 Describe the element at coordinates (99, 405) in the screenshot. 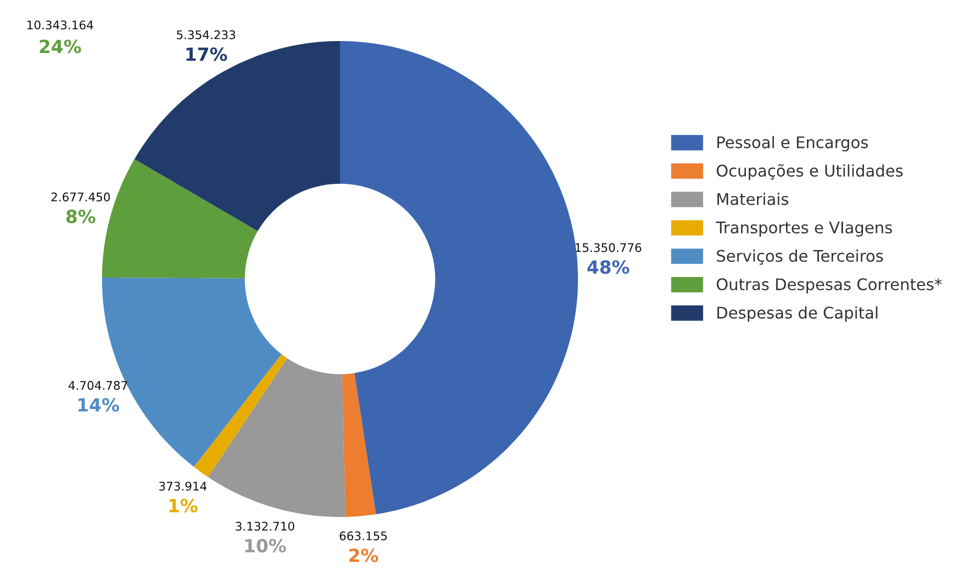

I see `text: 14%` at that location.